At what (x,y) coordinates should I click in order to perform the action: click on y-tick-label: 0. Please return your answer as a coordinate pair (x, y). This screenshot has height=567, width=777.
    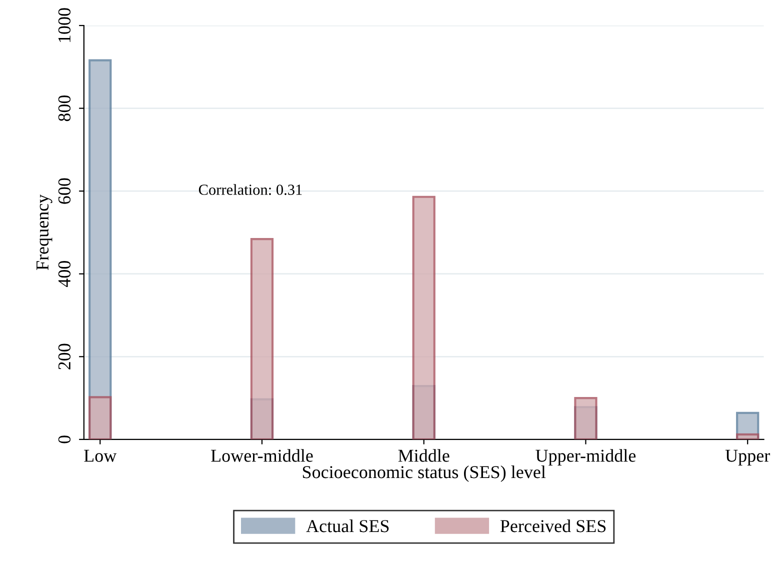
    Looking at the image, I should click on (64, 440).